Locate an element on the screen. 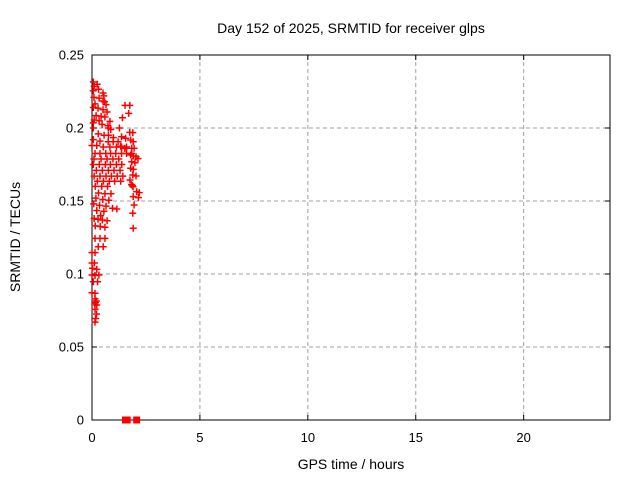 The image size is (640, 480). y-tick-label: 0 is located at coordinates (80, 420).